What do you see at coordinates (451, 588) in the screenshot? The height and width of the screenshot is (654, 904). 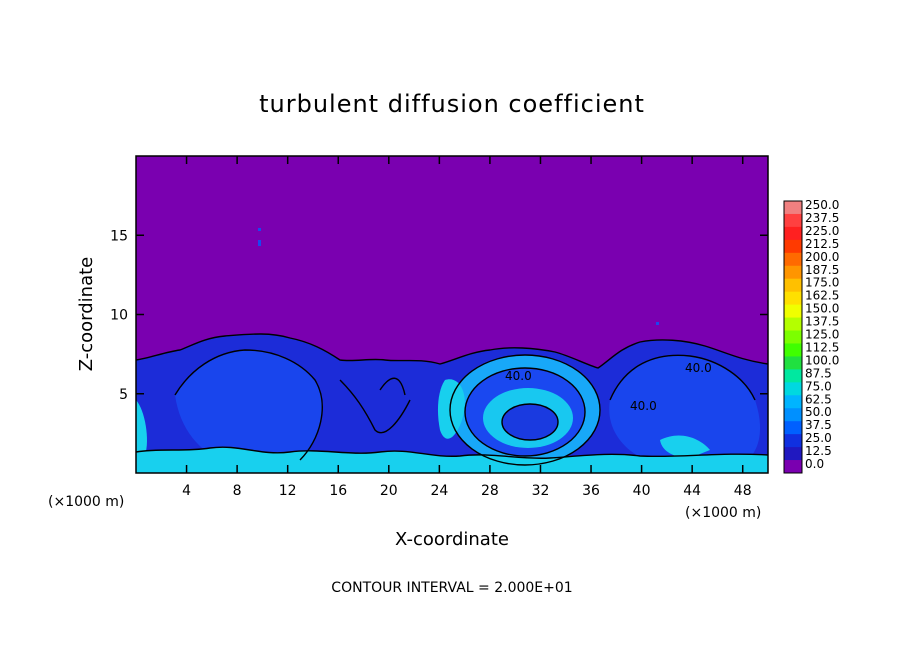 I see `contour-interval: CONTOUR INTERVAL = 2.000E+01` at bounding box center [451, 588].